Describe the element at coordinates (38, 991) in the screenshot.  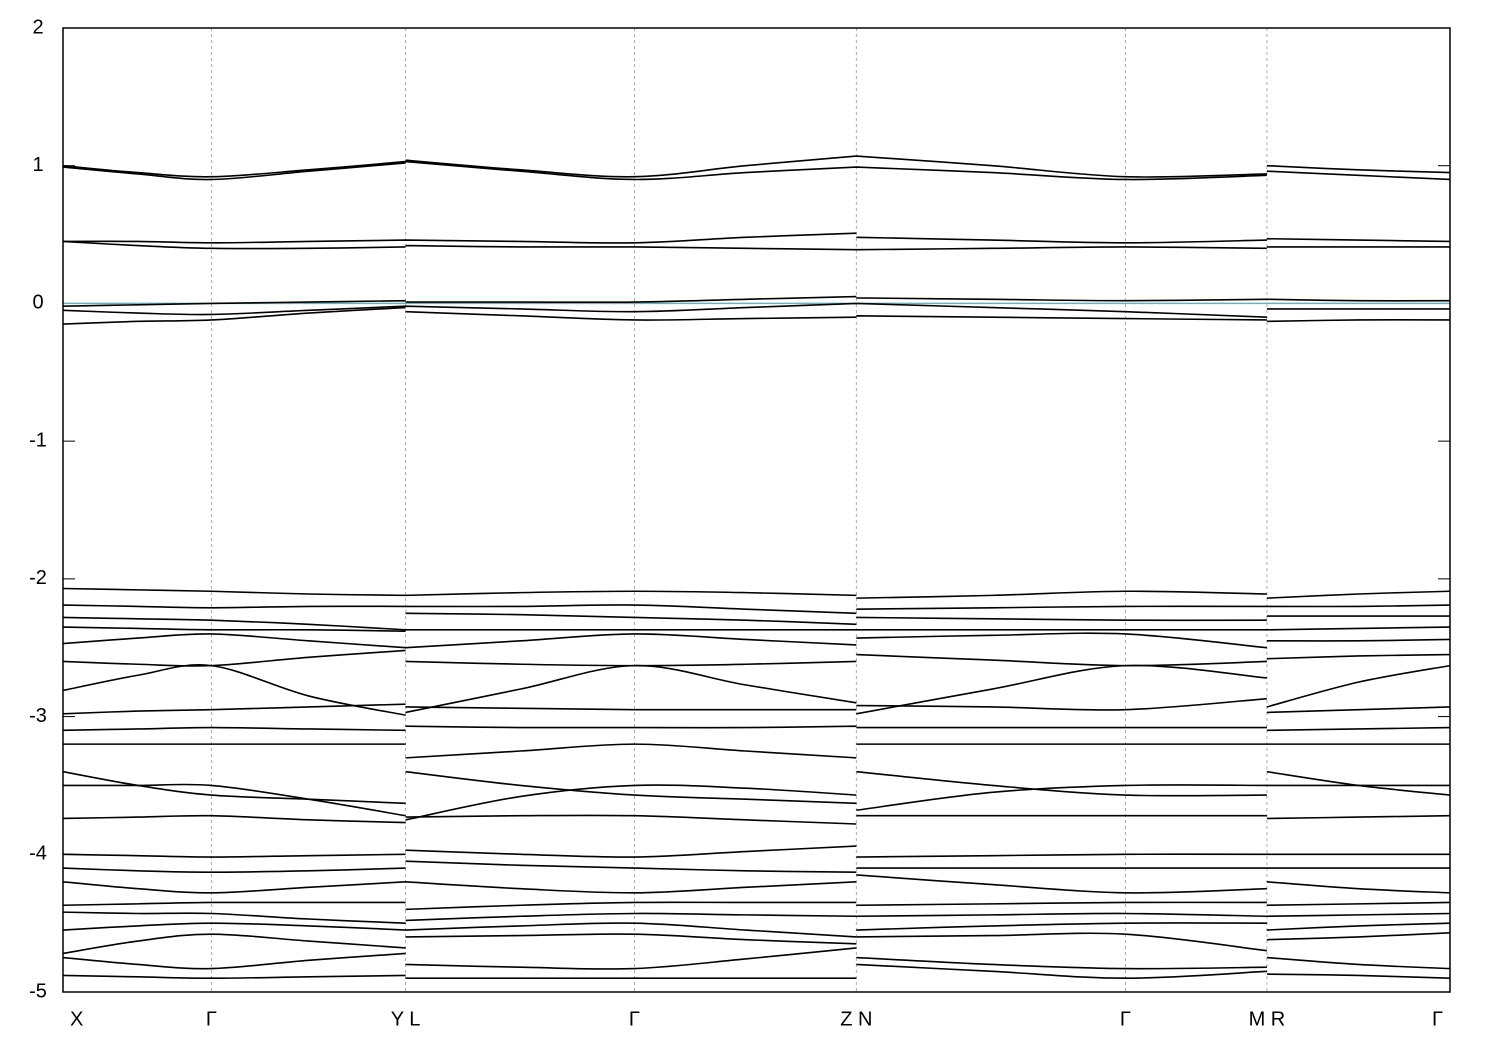
I see `y-tick-label: -5` at that location.